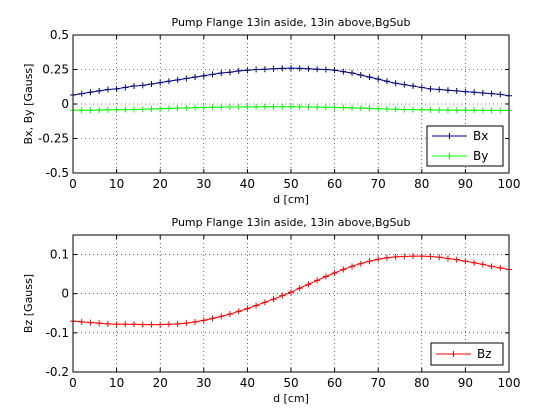 This screenshot has height=420, width=560. I want to click on x-tick-label: 90, so click(465, 383).